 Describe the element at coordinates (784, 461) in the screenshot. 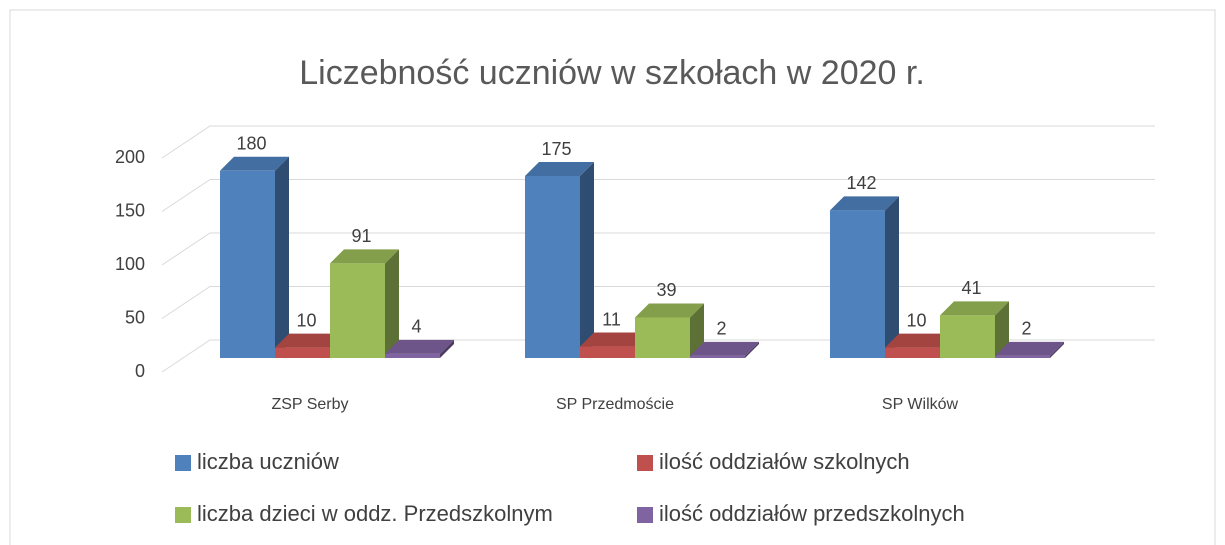

I see `legend-label: ilość oddziałów szkolnych` at that location.